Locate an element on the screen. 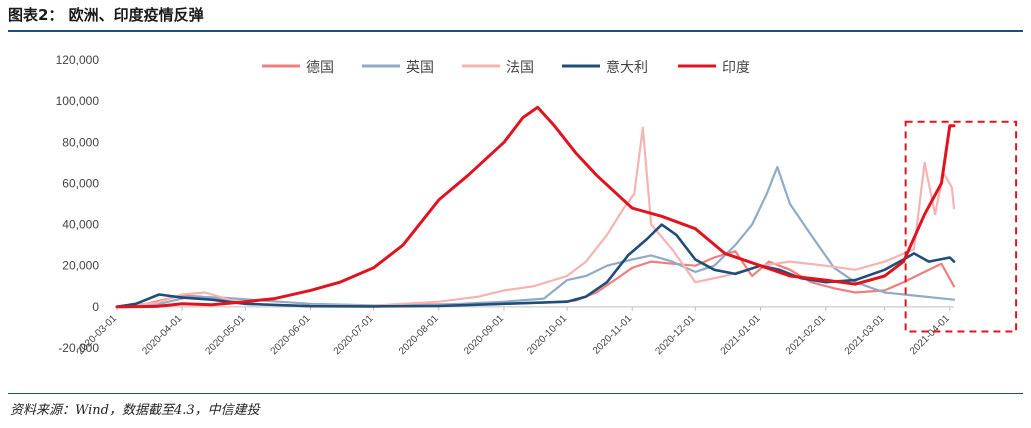  y-tick-label: 40,000 is located at coordinates (80, 225).